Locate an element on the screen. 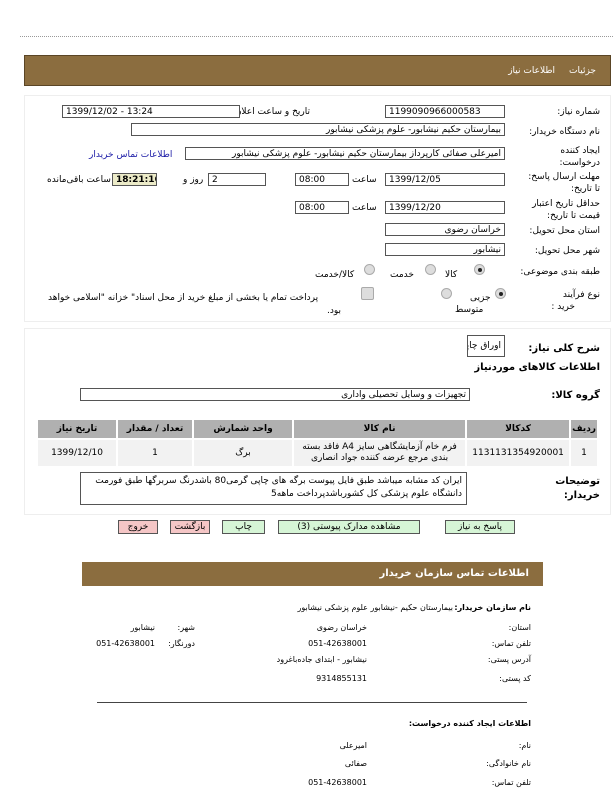 The image size is (613, 801). cell-date: 1399/12/10 is located at coordinates (77, 453).